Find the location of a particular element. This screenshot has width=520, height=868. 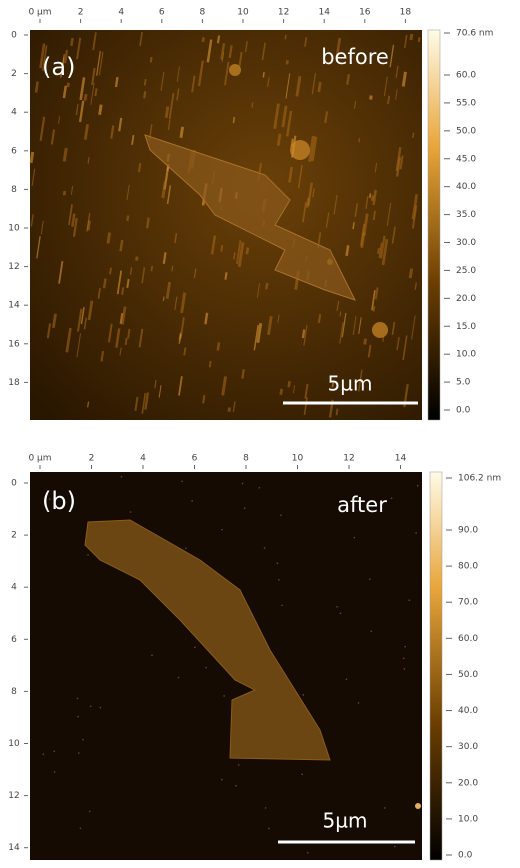

panel-label: (a) is located at coordinates (58, 67).